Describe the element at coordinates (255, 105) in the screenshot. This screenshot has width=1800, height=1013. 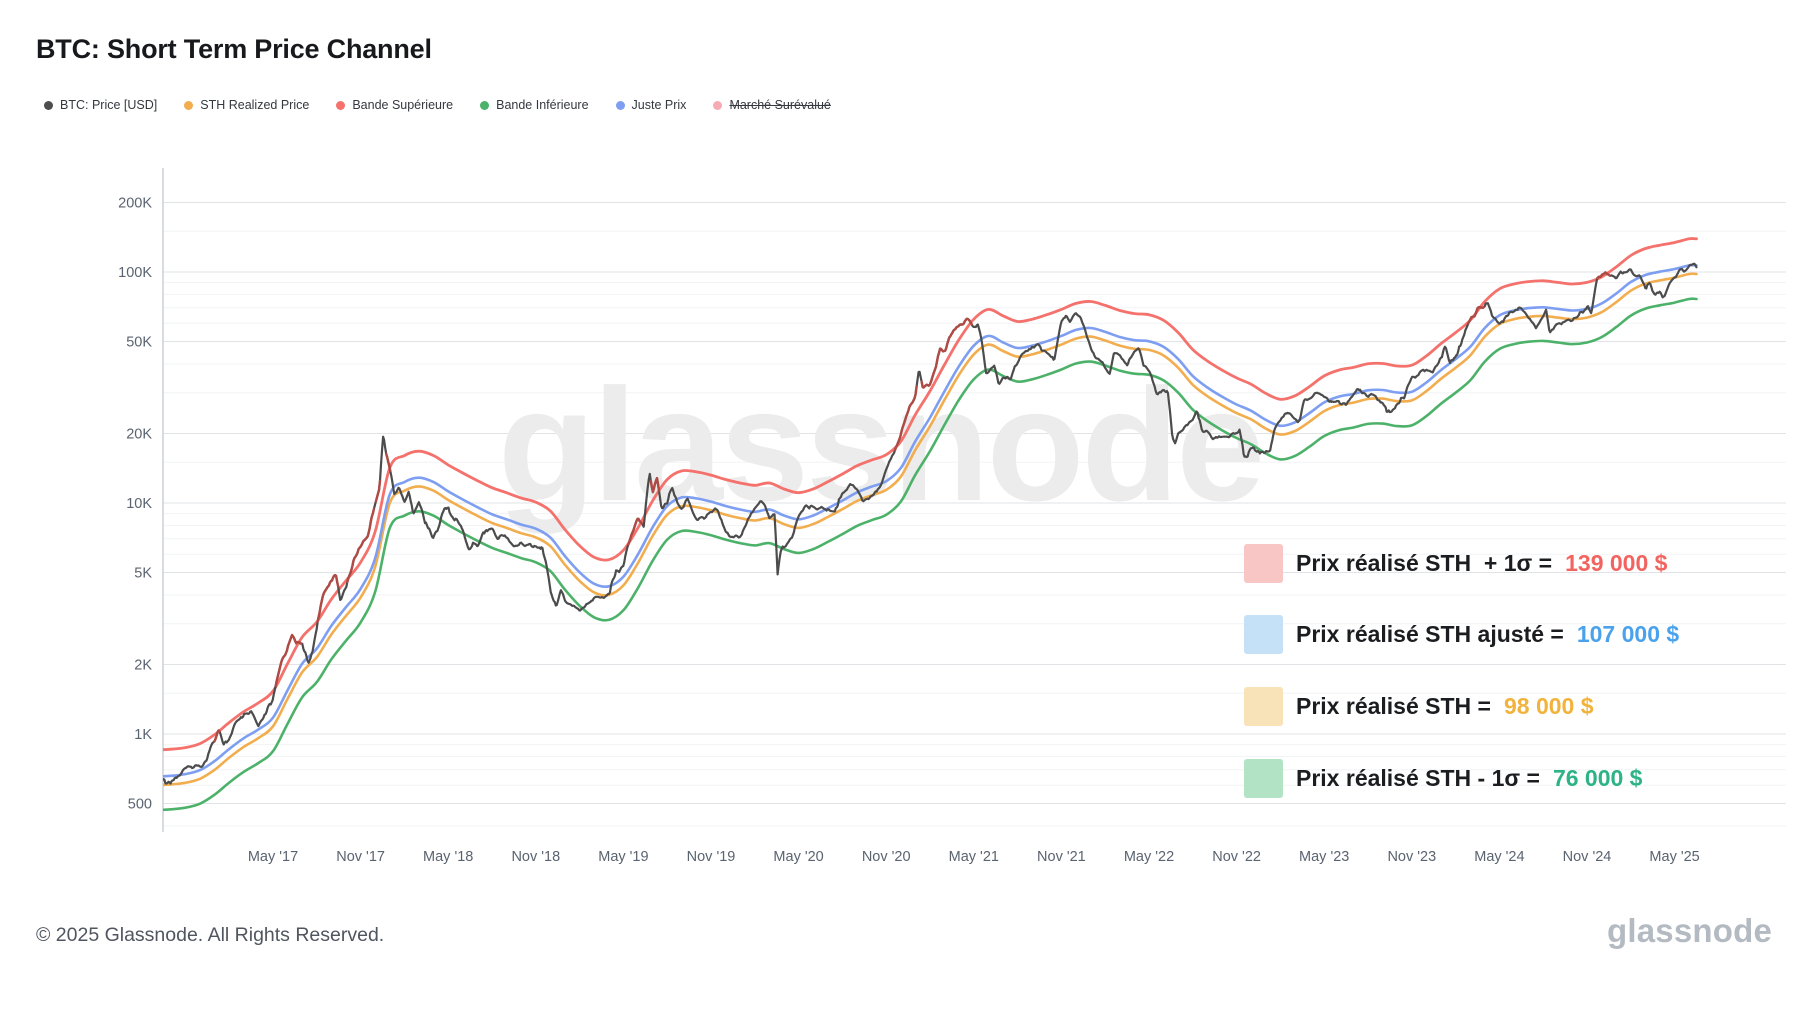
I see `legend-label: STH Realized Price` at that location.